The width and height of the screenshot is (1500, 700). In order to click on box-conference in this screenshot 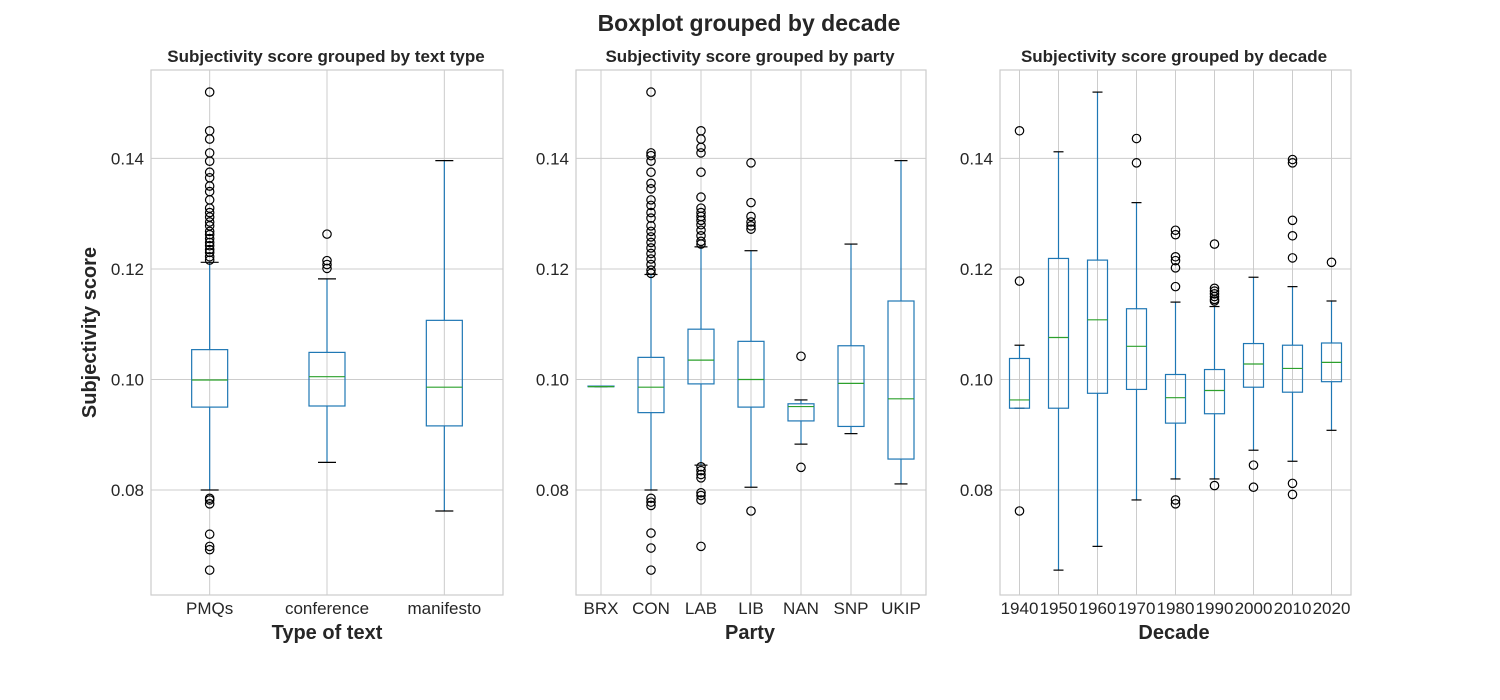, I will do `click(327, 346)`.